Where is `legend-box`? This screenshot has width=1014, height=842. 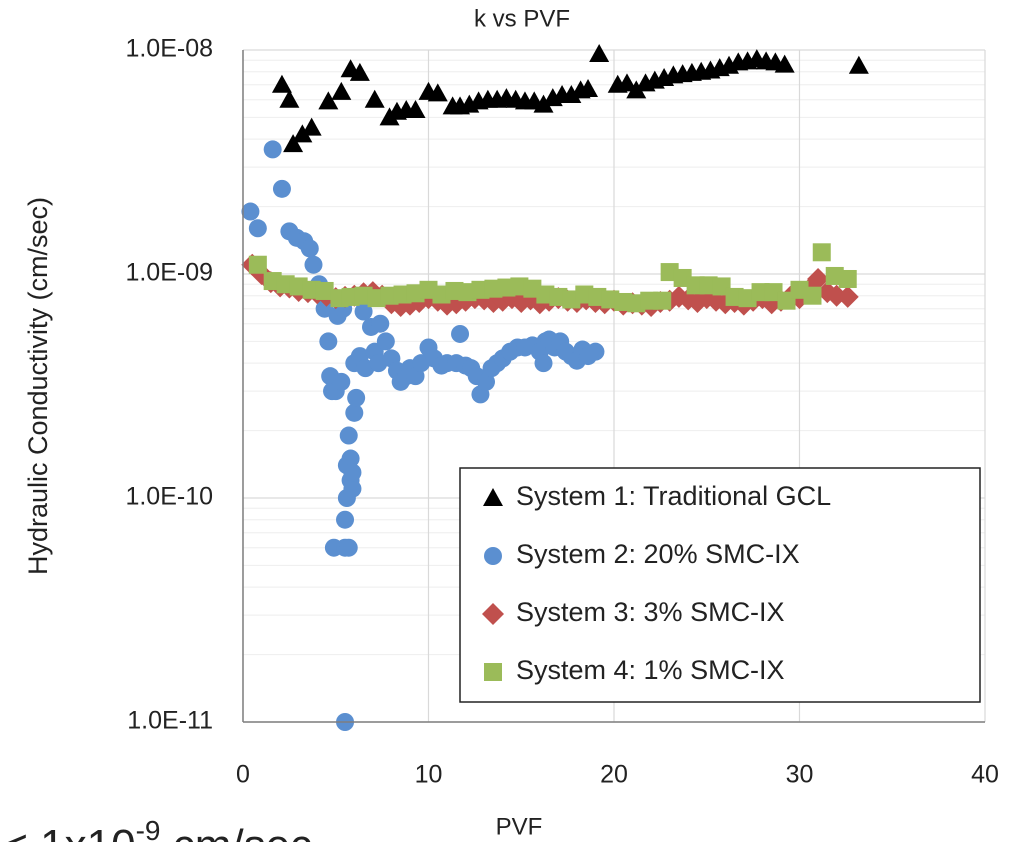 legend-box is located at coordinates (720, 585).